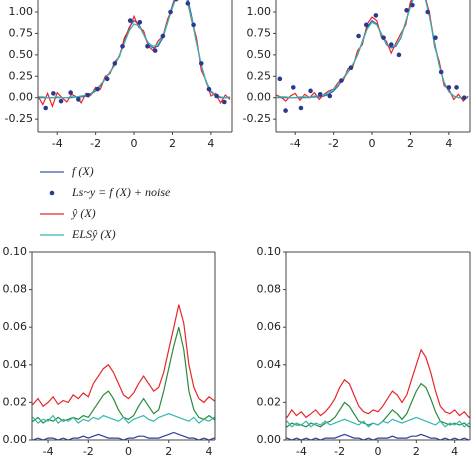  What do you see at coordinates (52, 193) in the screenshot?
I see `legend-symbol` at bounding box center [52, 193].